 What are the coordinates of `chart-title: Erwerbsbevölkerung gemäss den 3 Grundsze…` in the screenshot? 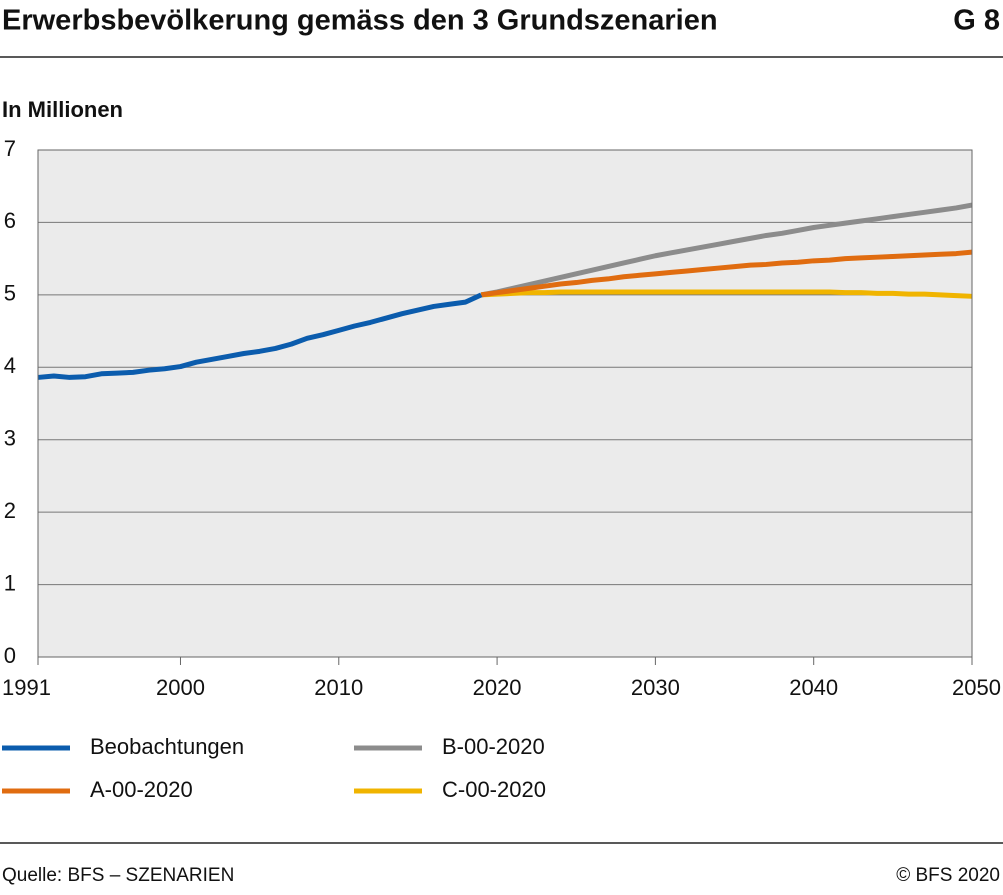 It's located at (360, 21).